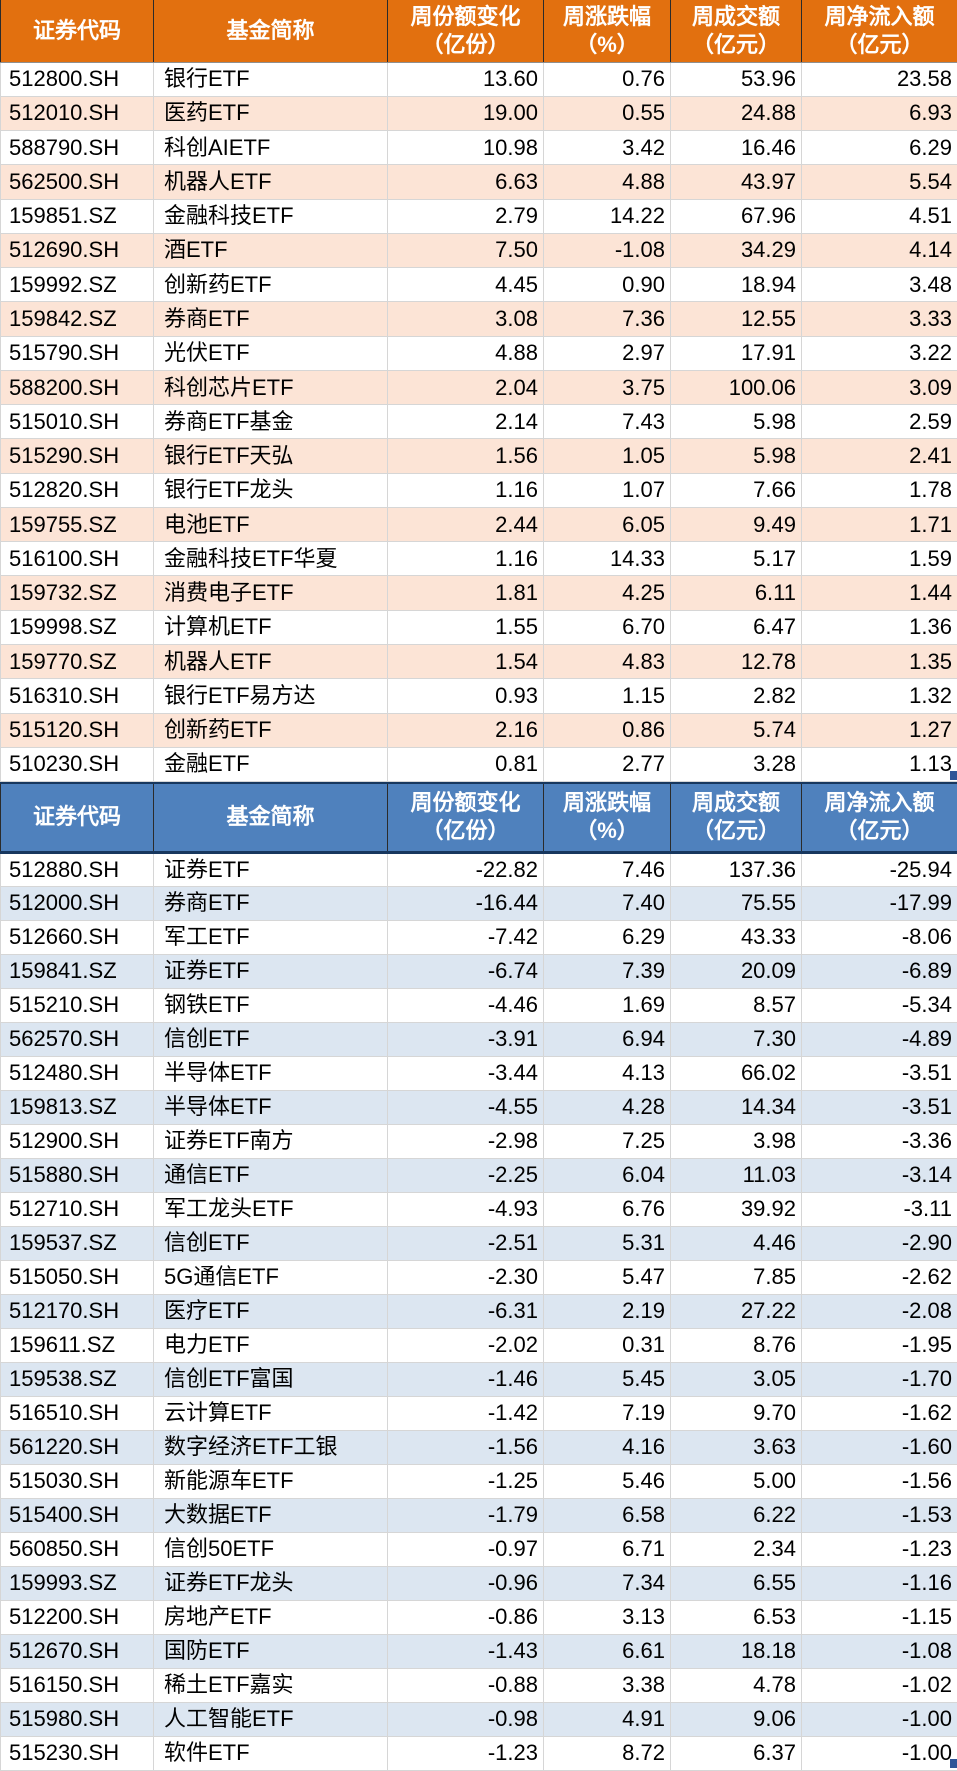  What do you see at coordinates (77, 319) in the screenshot?
I see `security-code-cell: 159842.SZ` at bounding box center [77, 319].